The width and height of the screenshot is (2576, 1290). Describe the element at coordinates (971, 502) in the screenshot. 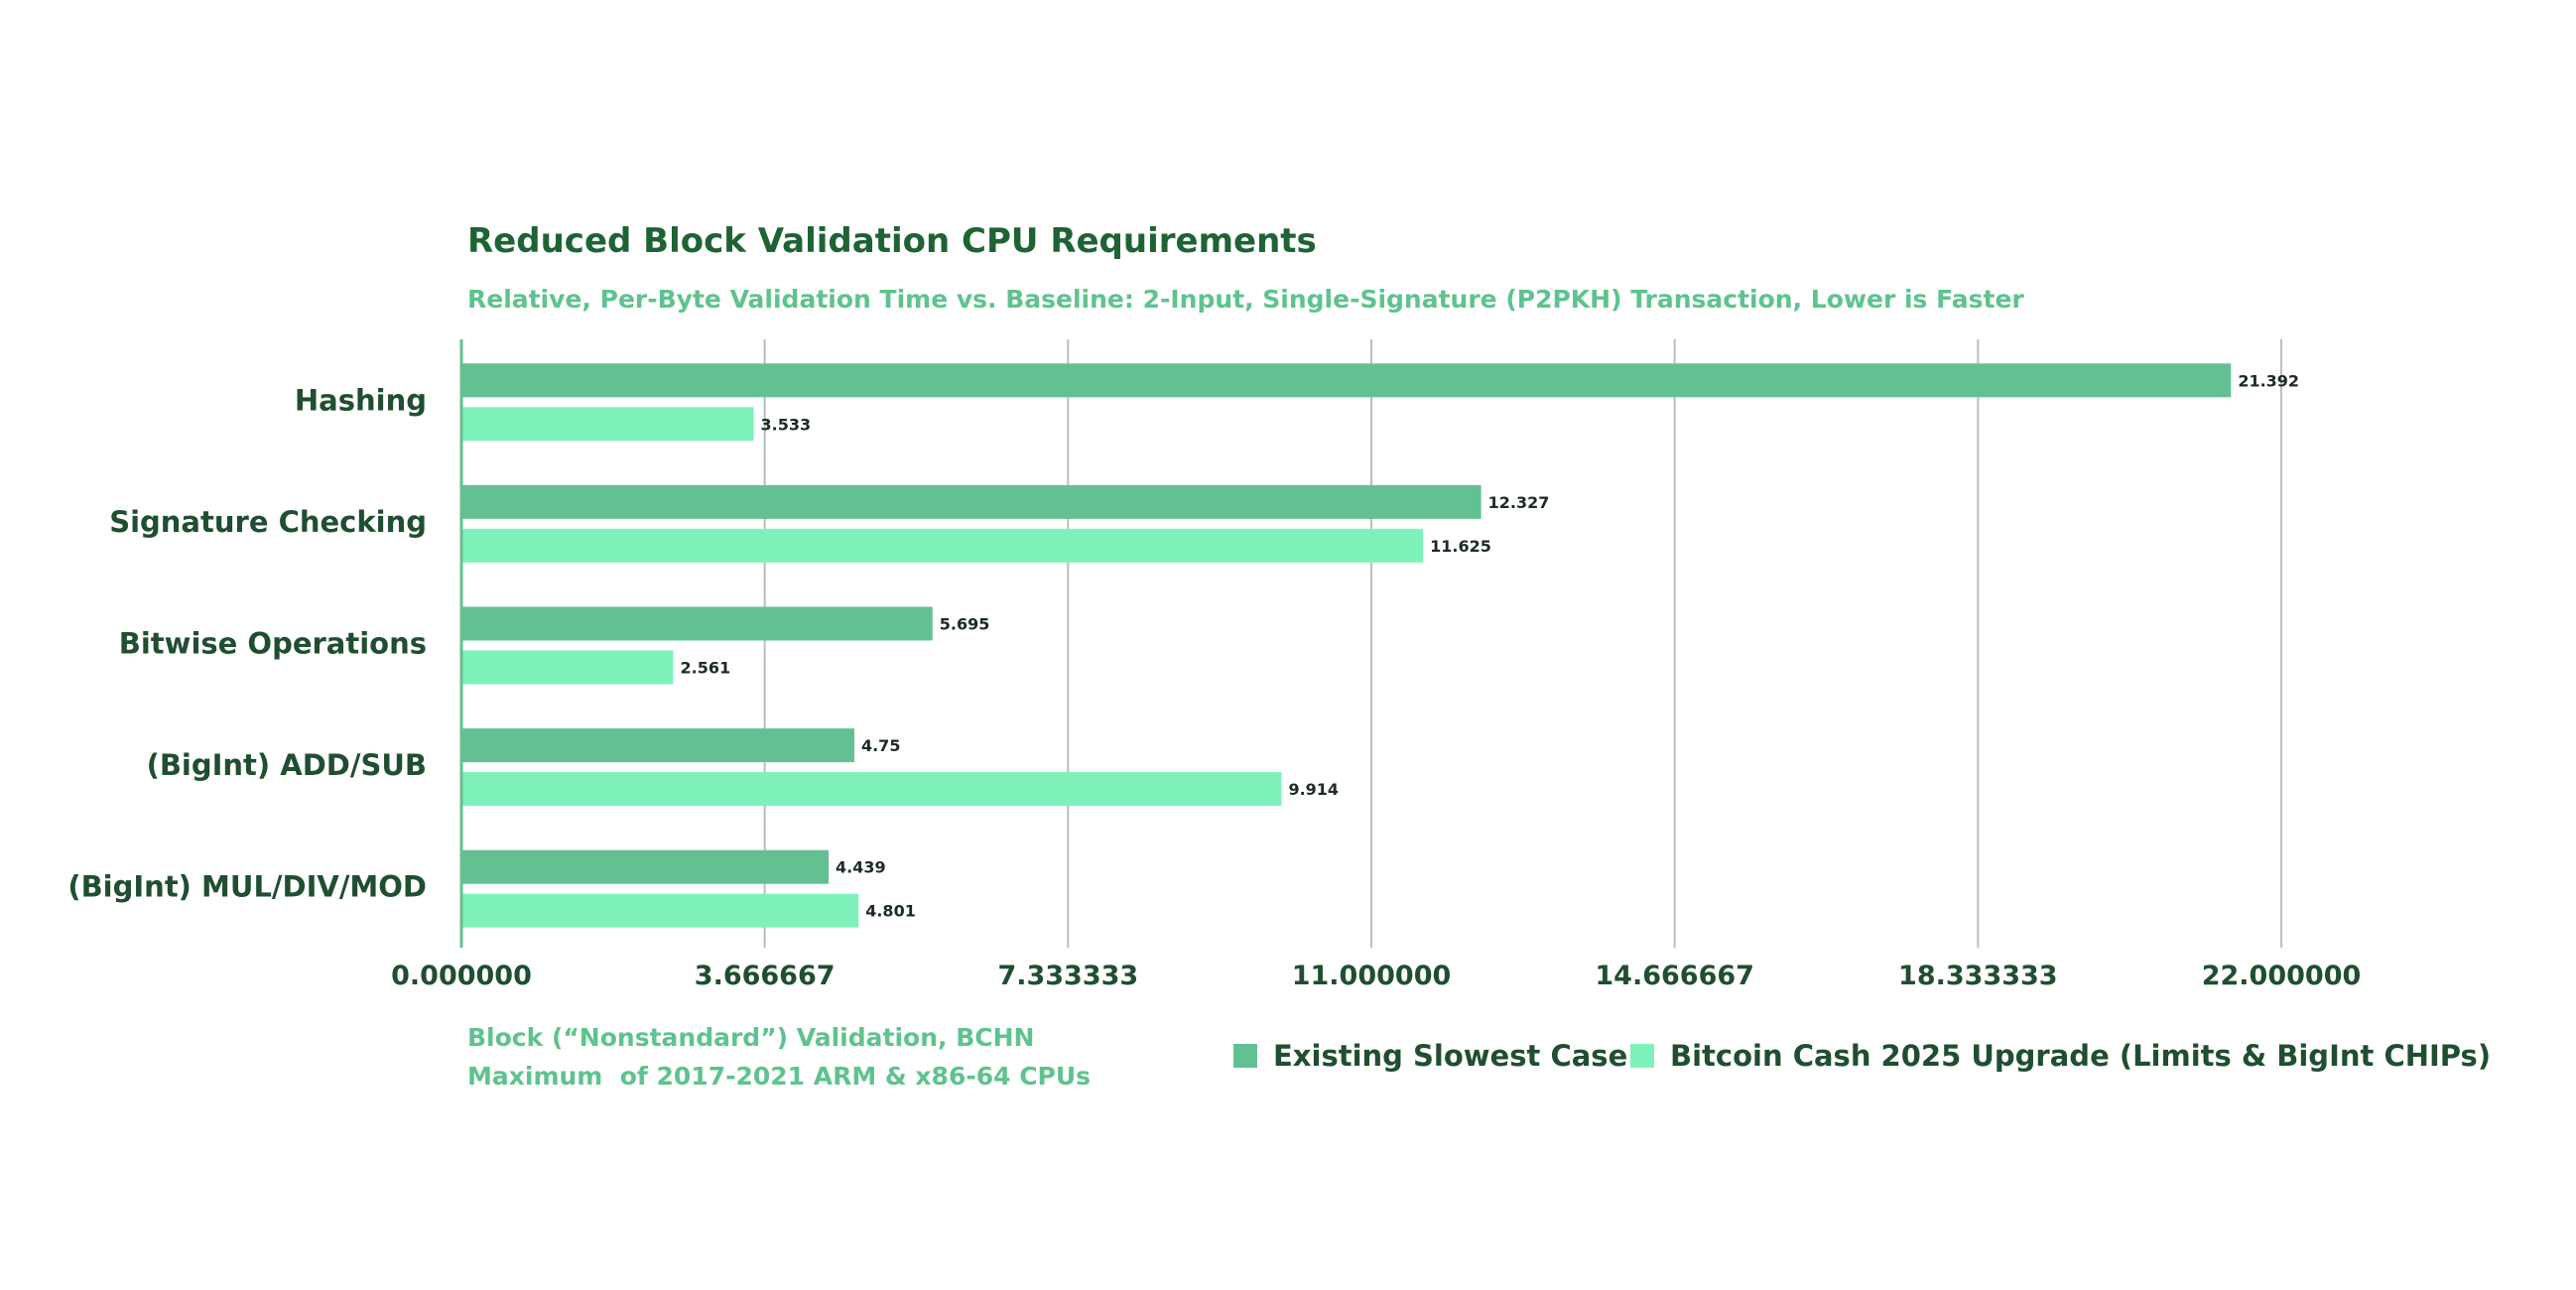

I see `bar-s0-c1` at that location.